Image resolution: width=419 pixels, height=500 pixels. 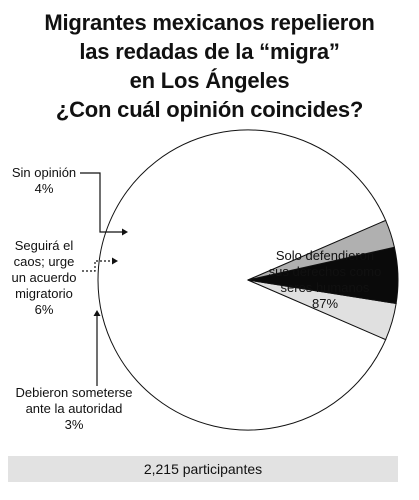 I want to click on slice-label-line: seres humanos, so click(x=325, y=287).